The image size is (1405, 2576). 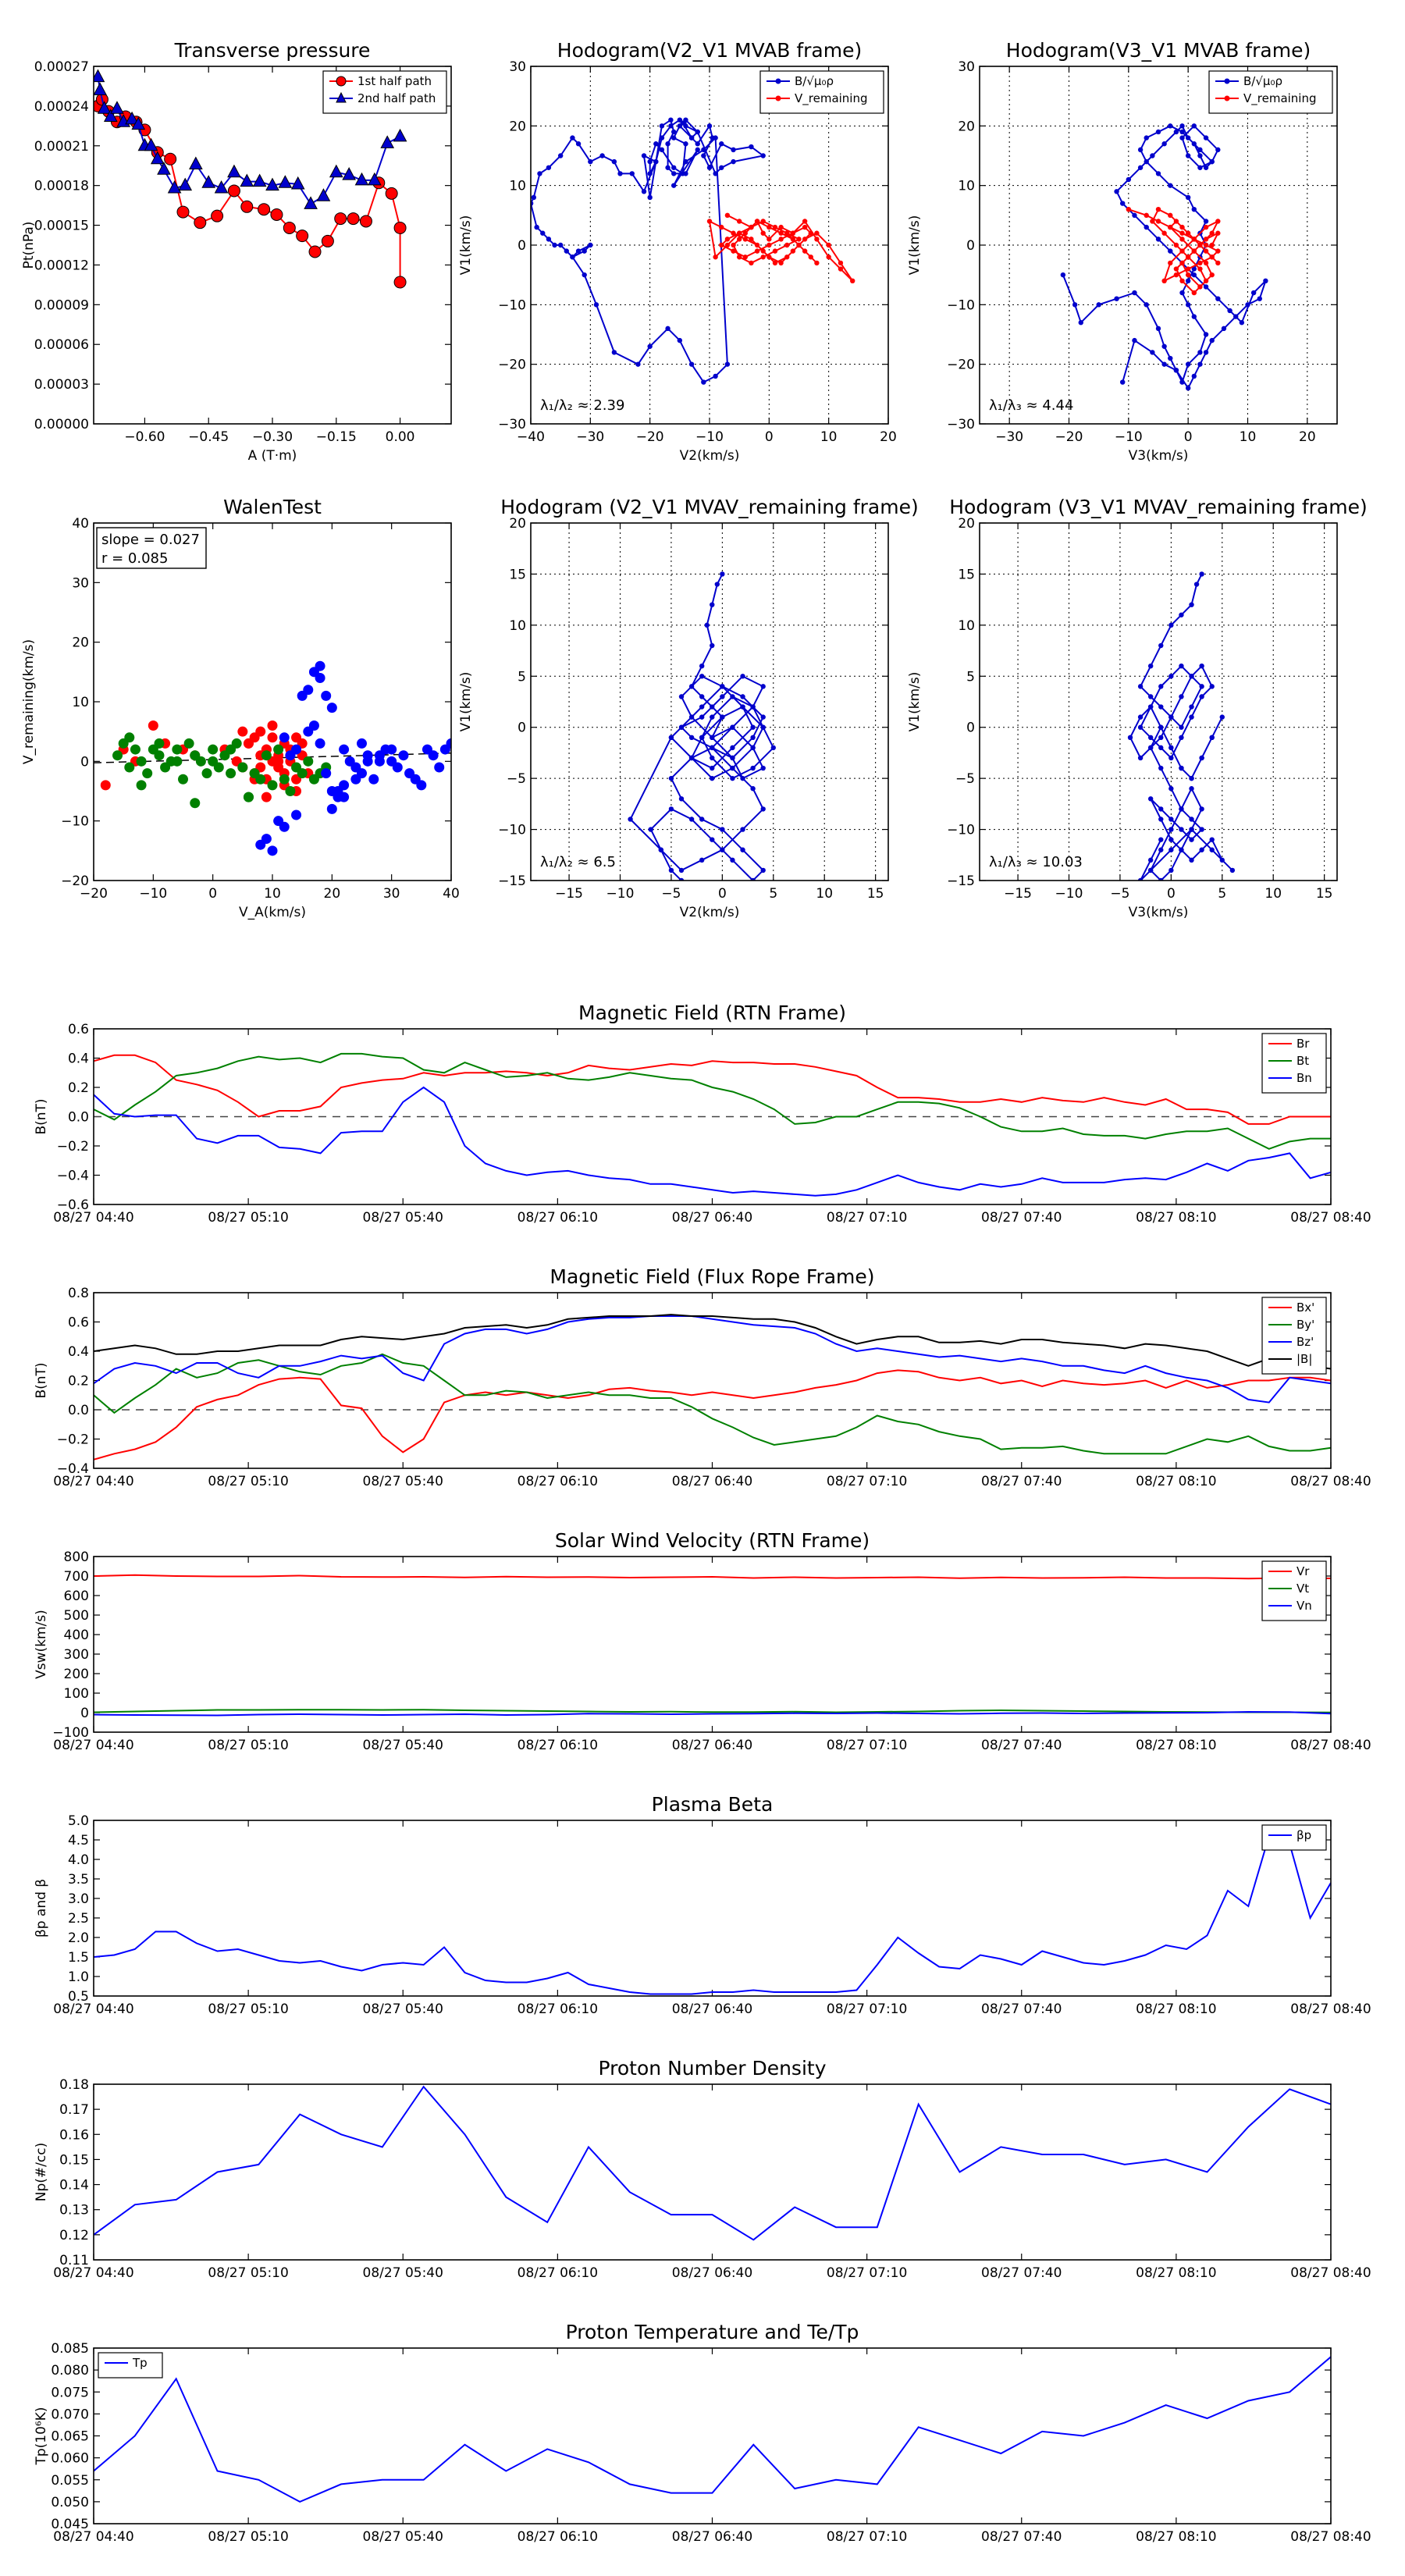 I want to click on x-tick-label: 08/27 05:40, so click(x=403, y=2009).